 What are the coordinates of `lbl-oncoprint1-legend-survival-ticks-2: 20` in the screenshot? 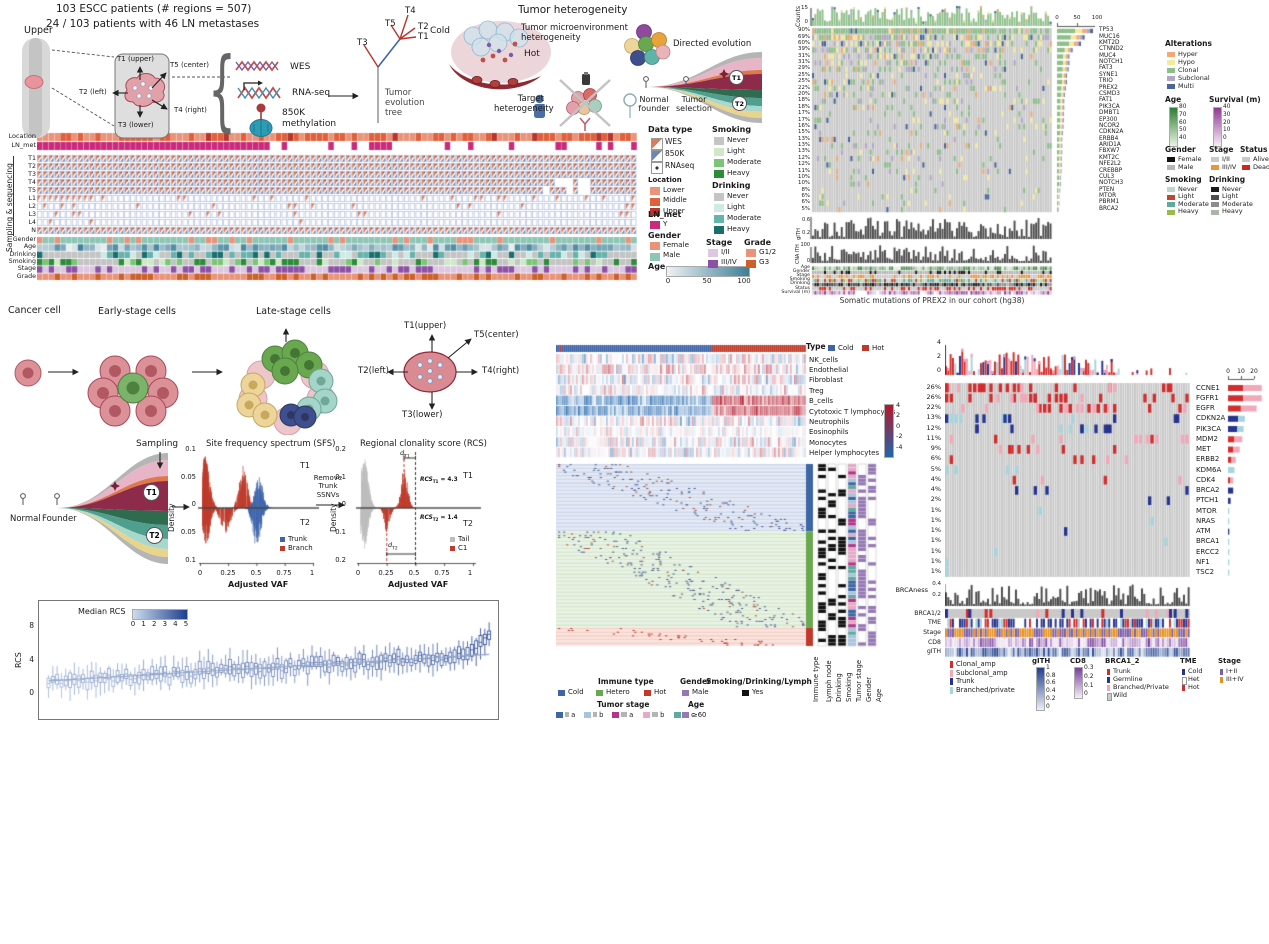 It's located at (1227, 122).